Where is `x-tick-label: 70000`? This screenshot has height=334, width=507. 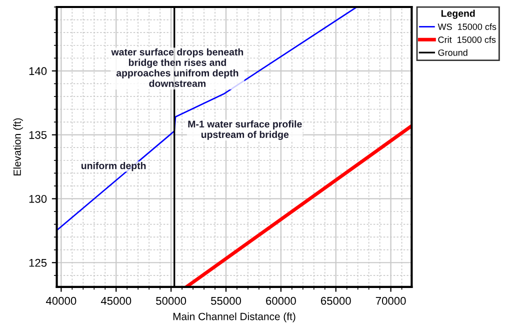 x-tick-label: 70000 is located at coordinates (391, 300).